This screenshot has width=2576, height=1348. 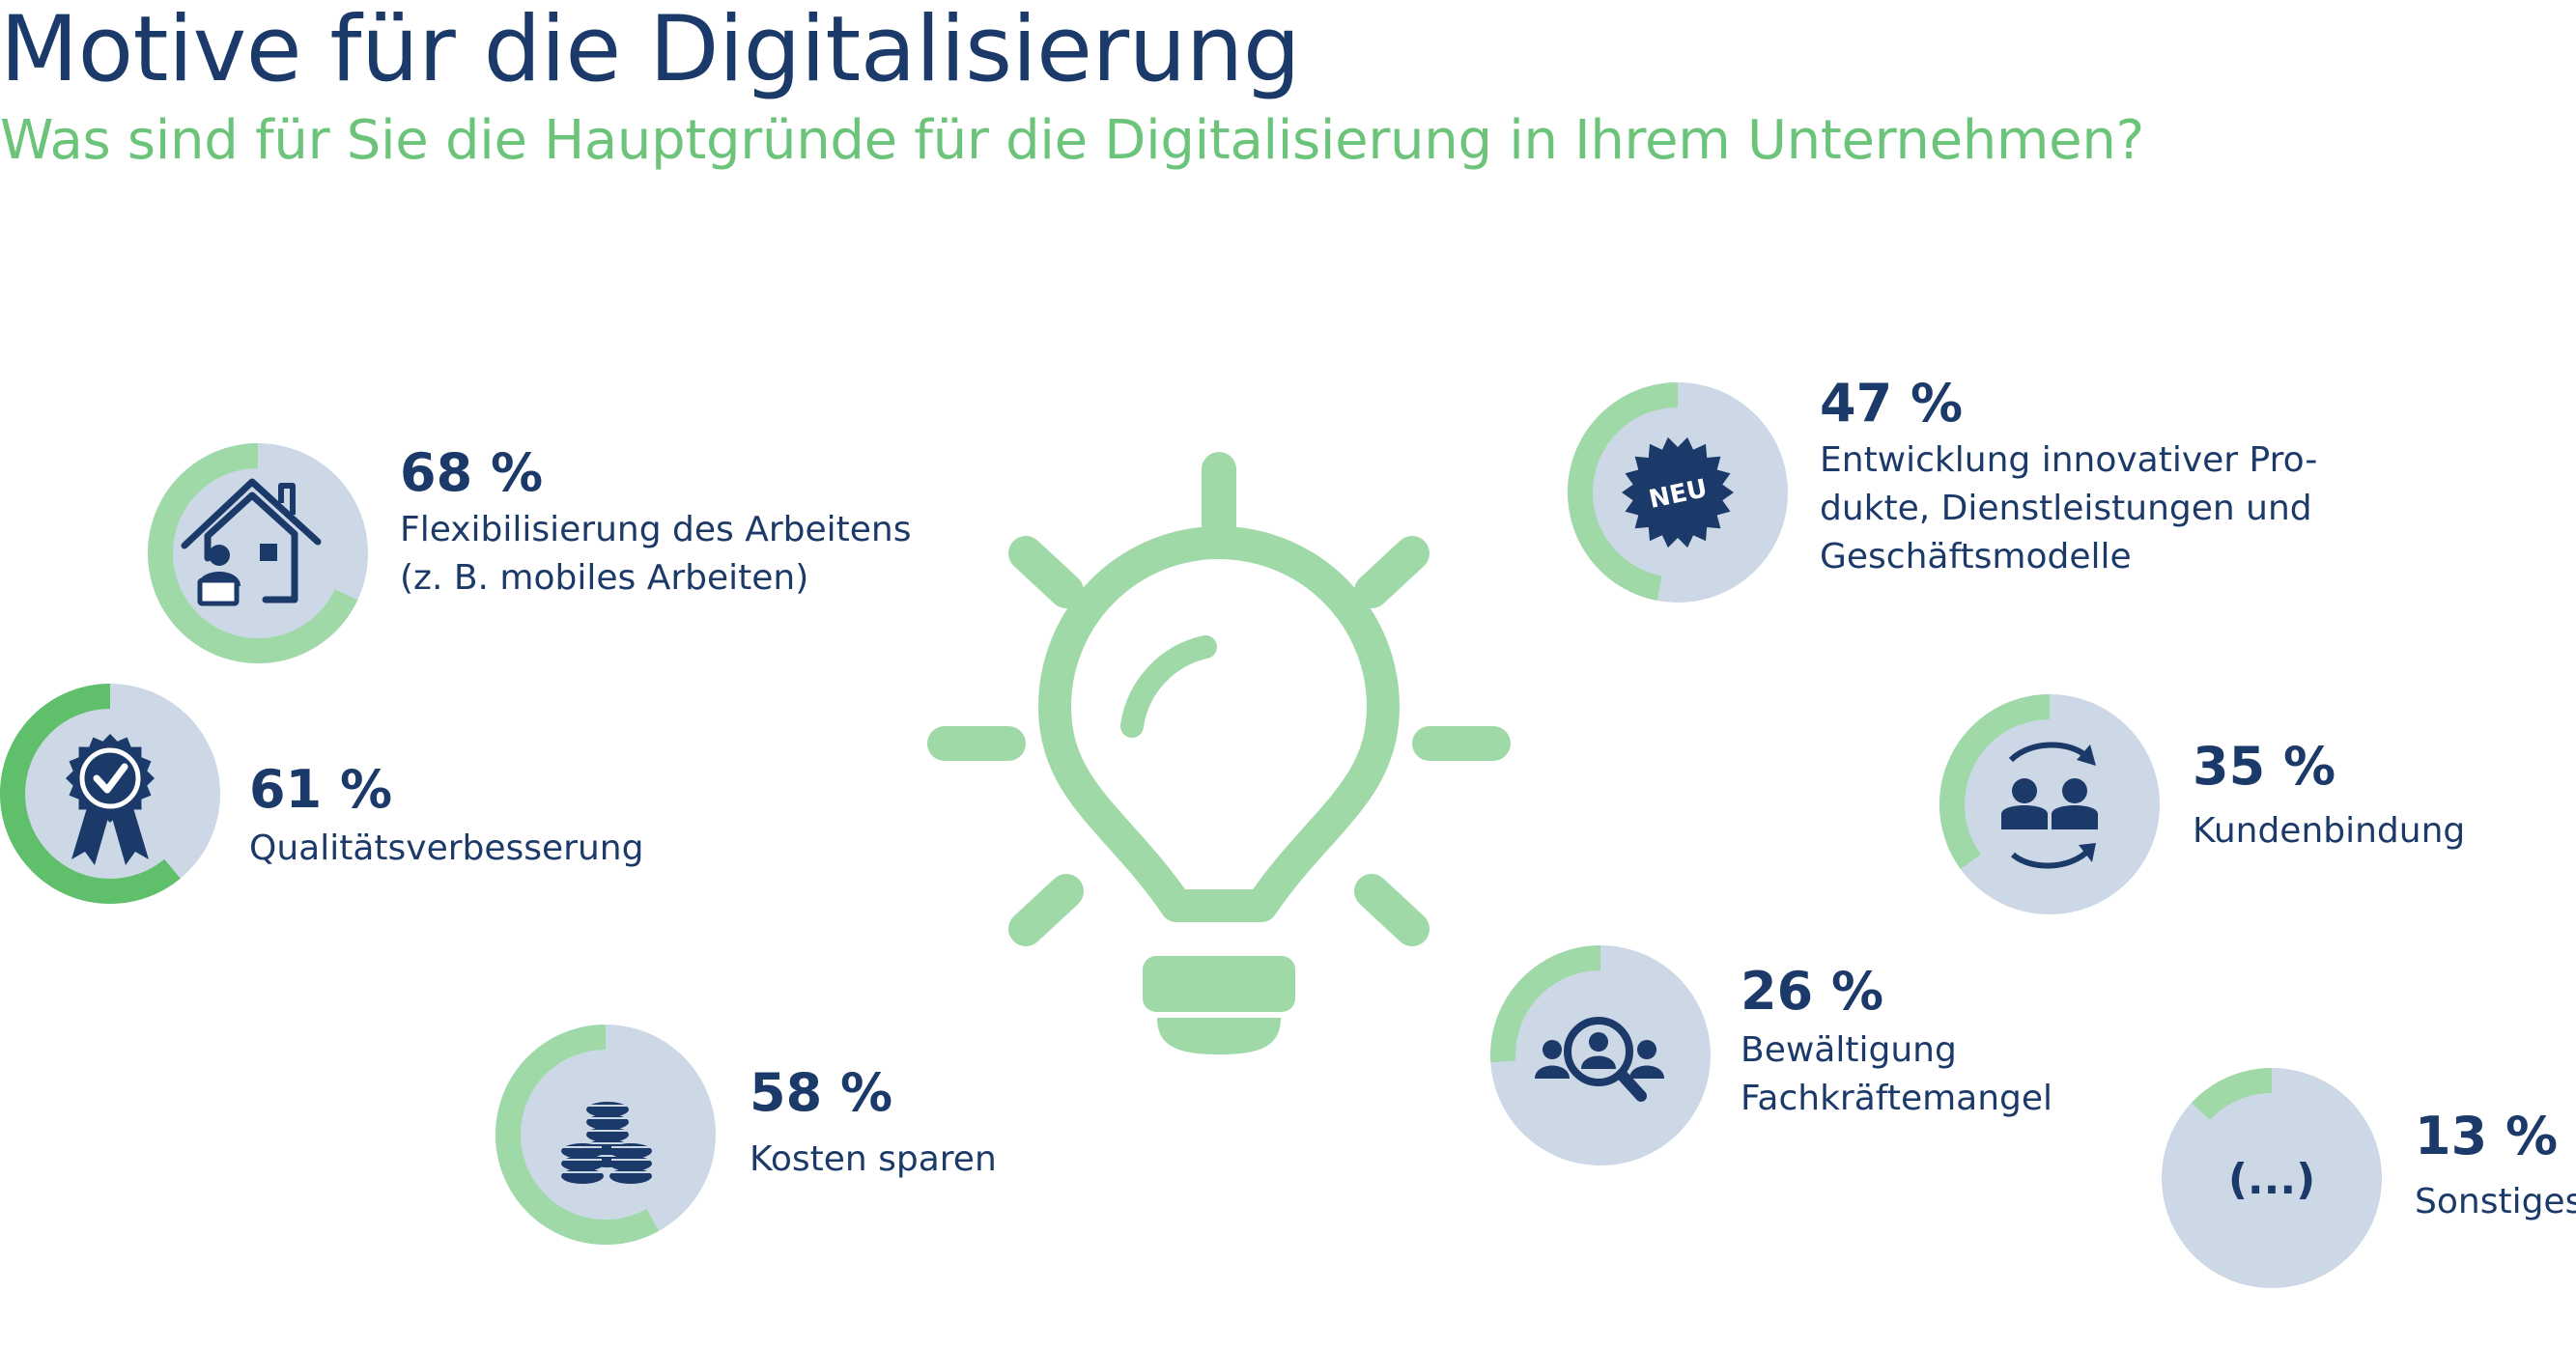 I want to click on category-label: Flexibilisierung des Arbeitens, so click(x=656, y=529).